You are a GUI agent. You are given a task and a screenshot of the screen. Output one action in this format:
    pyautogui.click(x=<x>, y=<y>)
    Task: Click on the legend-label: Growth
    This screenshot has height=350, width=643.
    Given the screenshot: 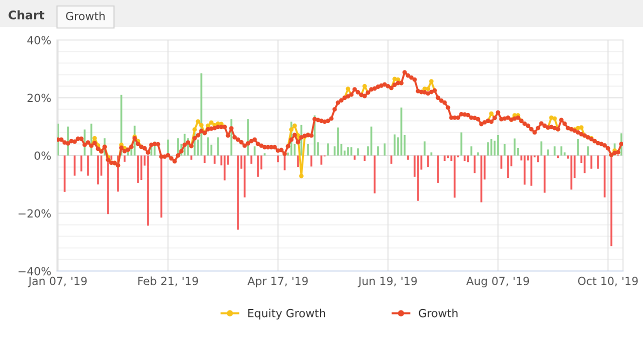 What is the action you would take?
    pyautogui.click(x=438, y=313)
    